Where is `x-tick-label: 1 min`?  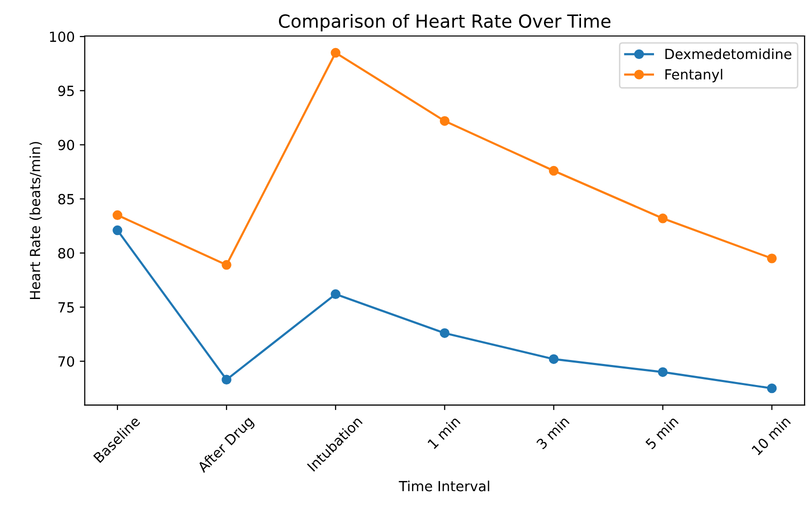 x-tick-label: 1 min is located at coordinates (443, 433).